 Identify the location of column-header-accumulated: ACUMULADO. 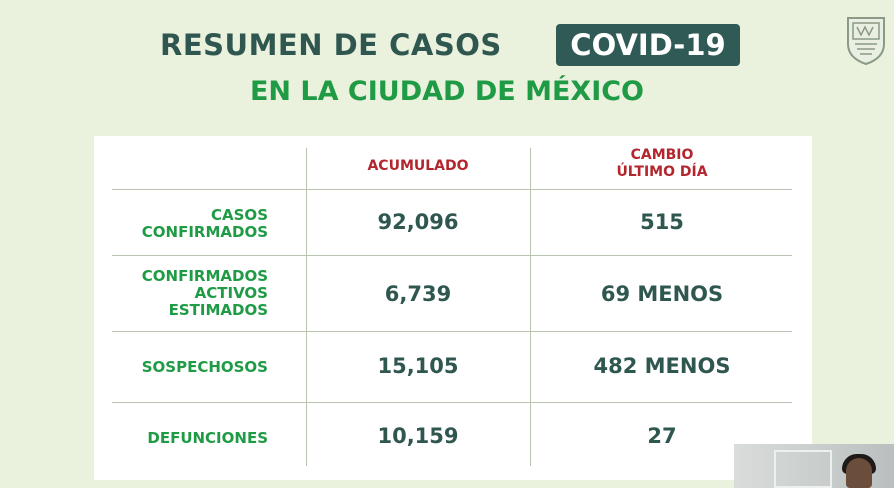
(418, 166).